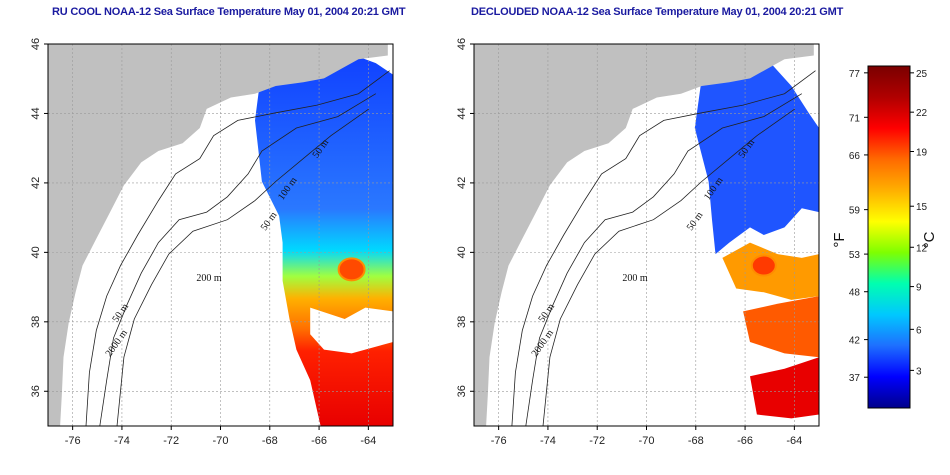 The width and height of the screenshot is (950, 475). What do you see at coordinates (922, 74) in the screenshot?
I see `celsius-tick-label: 25` at bounding box center [922, 74].